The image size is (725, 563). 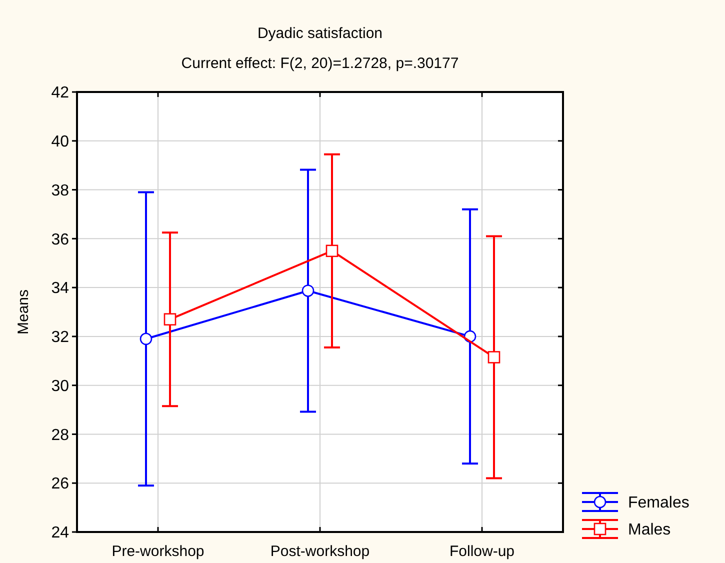 What do you see at coordinates (60, 93) in the screenshot?
I see `y-tick-label: 42` at bounding box center [60, 93].